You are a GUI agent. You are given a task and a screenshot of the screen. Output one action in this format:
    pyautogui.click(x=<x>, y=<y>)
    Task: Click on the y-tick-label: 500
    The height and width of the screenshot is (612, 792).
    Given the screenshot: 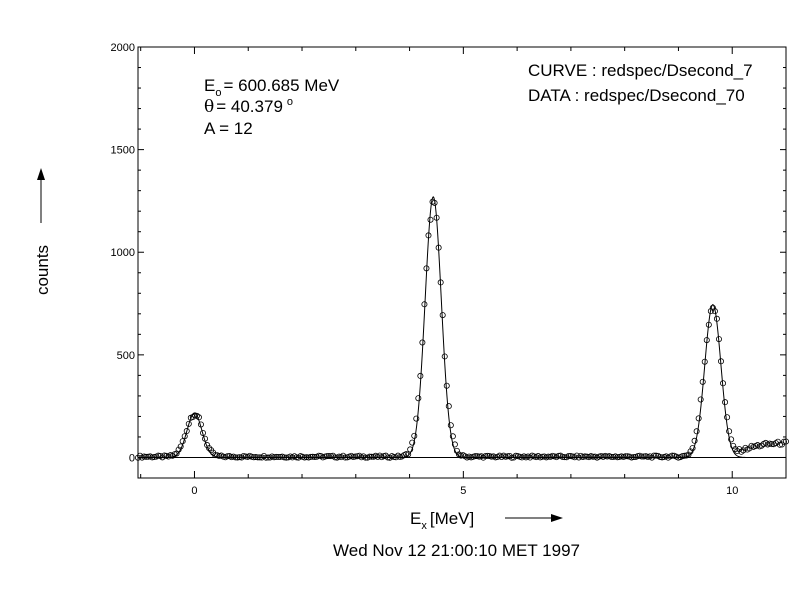 What is the action you would take?
    pyautogui.click(x=126, y=356)
    